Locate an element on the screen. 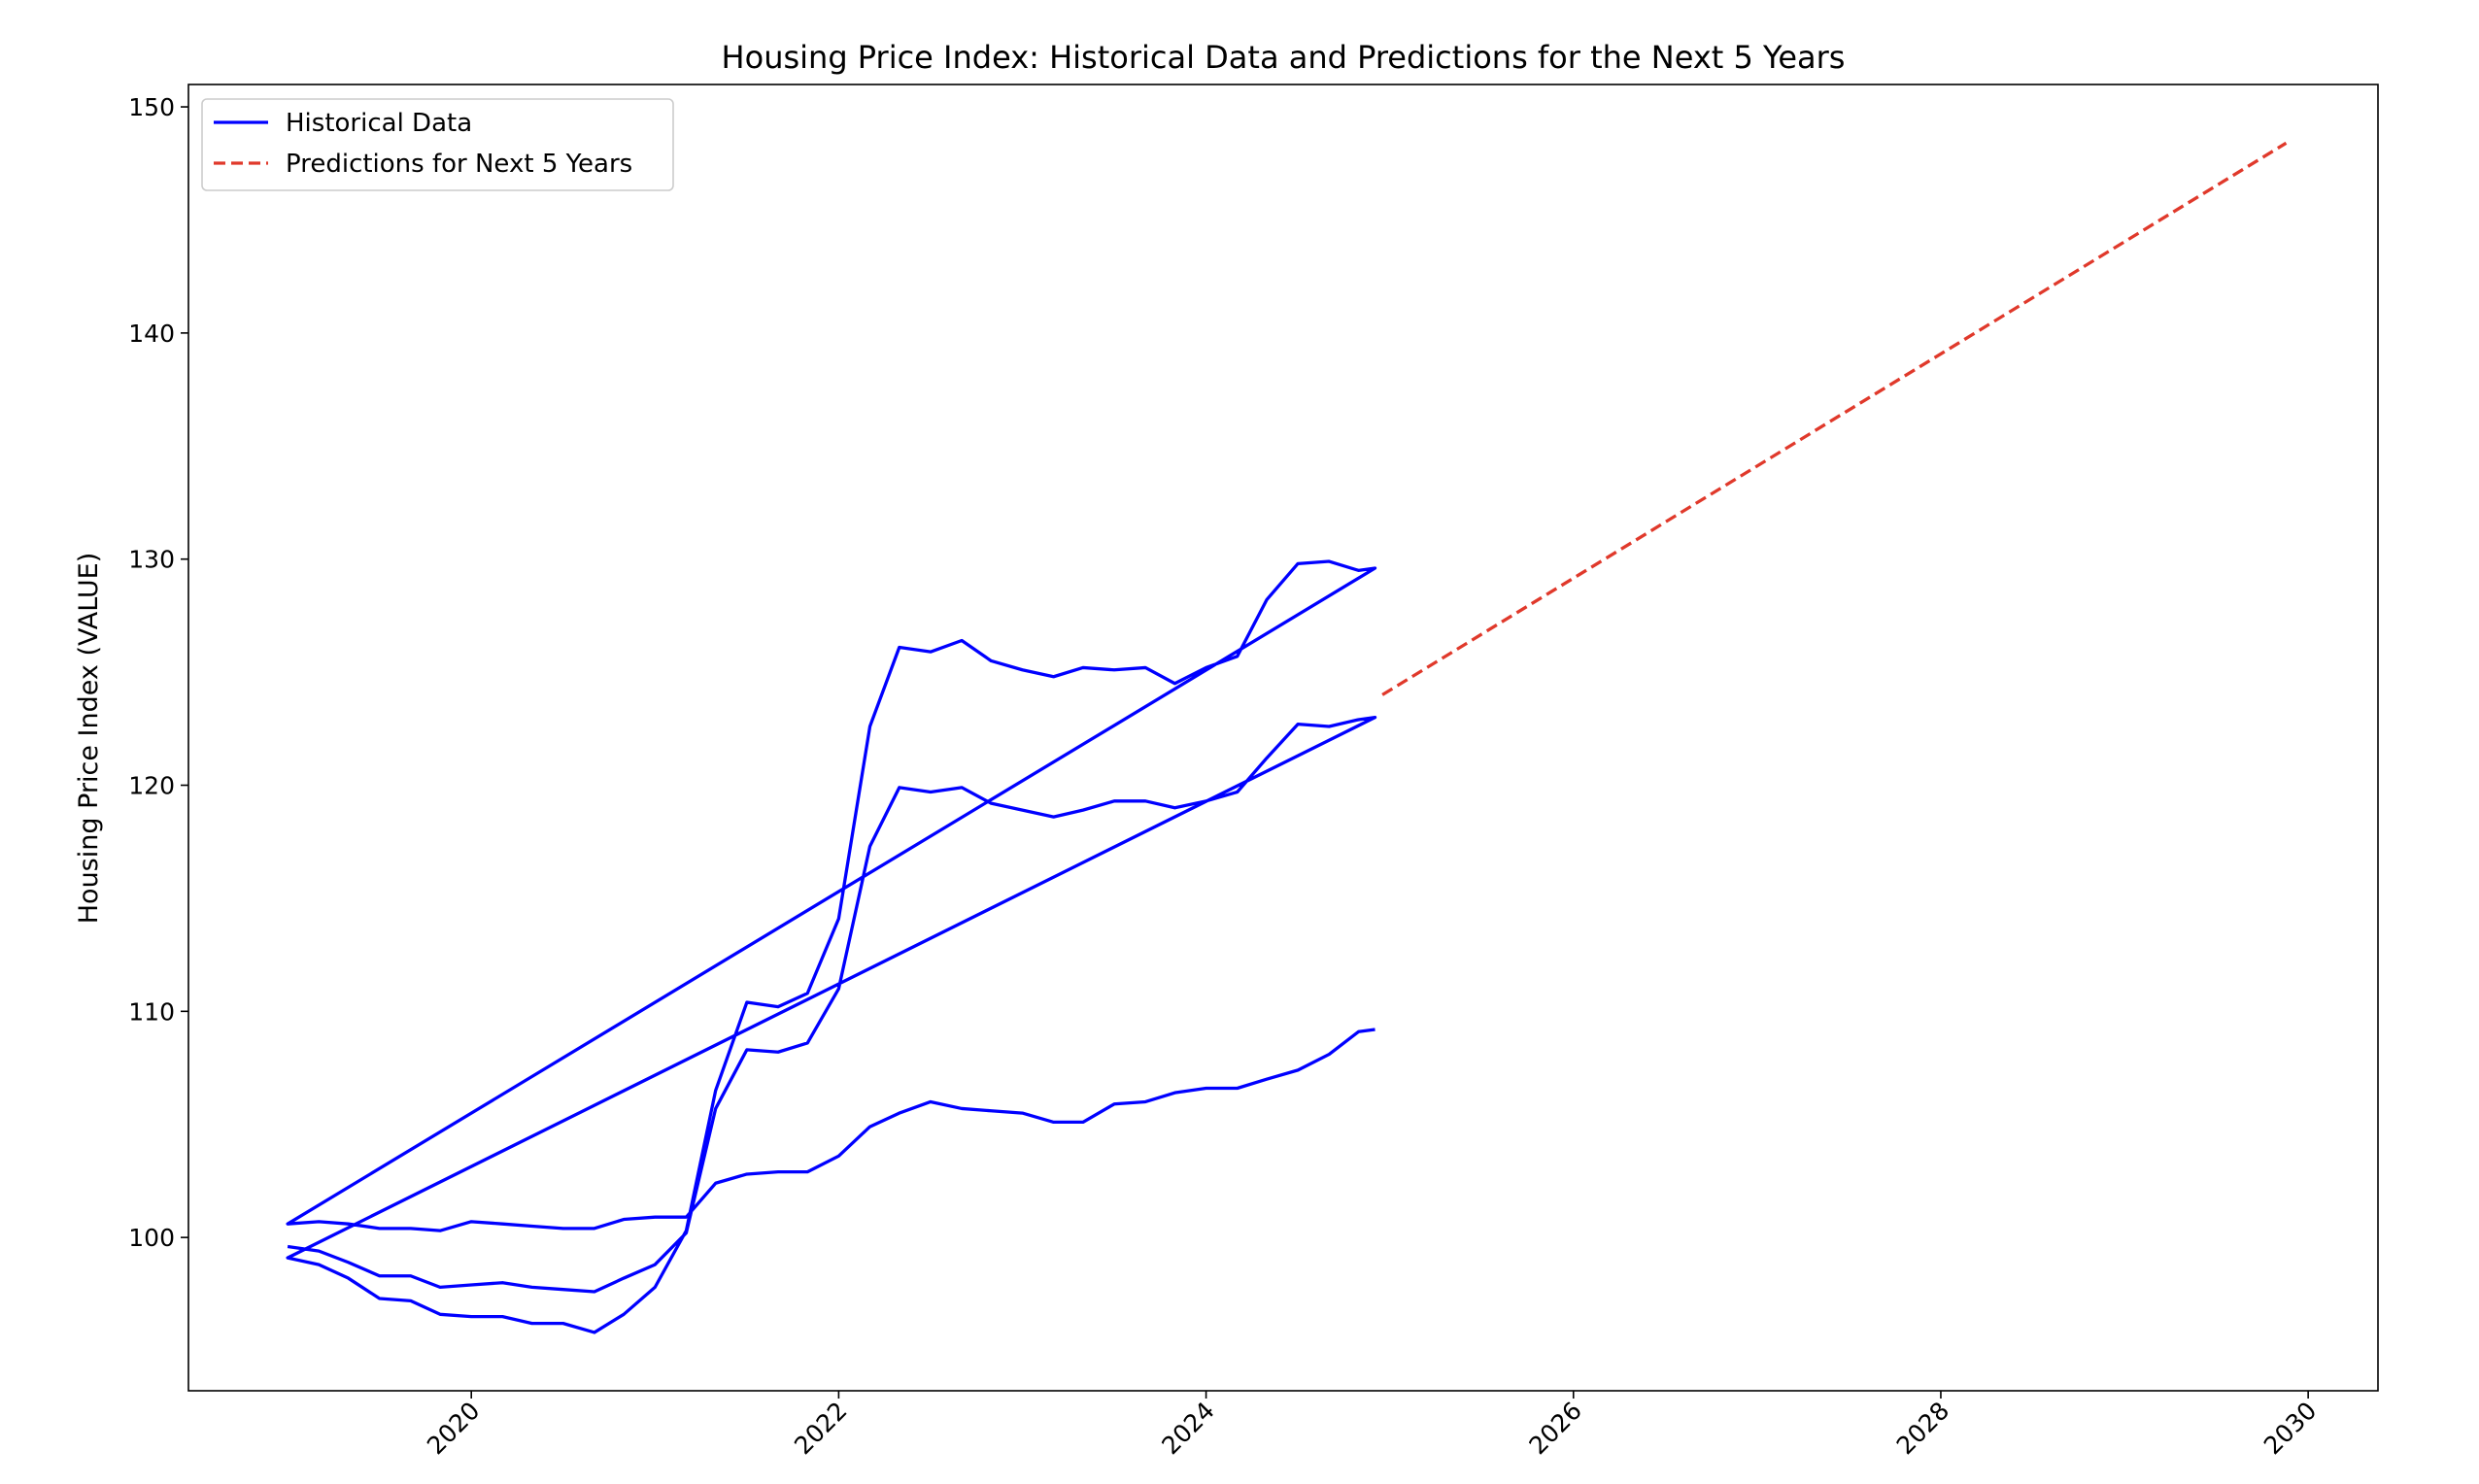 The width and height of the screenshot is (2479, 1484). legend-label: Historical Data is located at coordinates (379, 124).